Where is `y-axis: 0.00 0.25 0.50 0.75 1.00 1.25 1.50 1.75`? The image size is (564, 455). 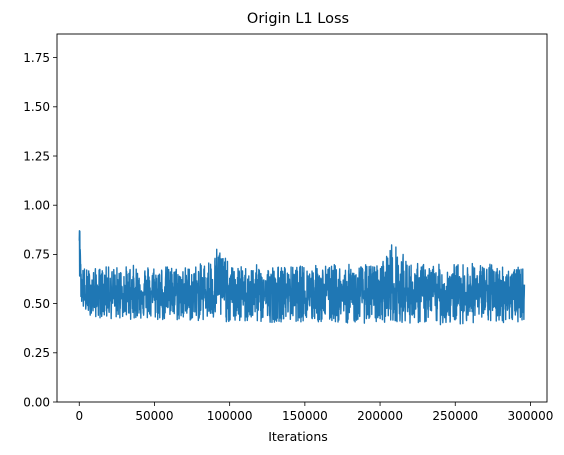
y-axis: 0.00 0.25 0.50 0.75 1.00 1.25 1.50 1.75 is located at coordinates (40, 230).